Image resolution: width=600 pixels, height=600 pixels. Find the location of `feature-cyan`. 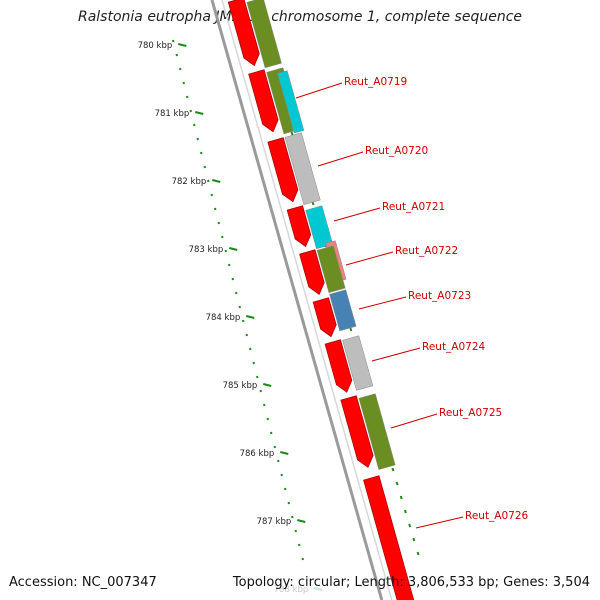

feature-cyan is located at coordinates (319, 227).